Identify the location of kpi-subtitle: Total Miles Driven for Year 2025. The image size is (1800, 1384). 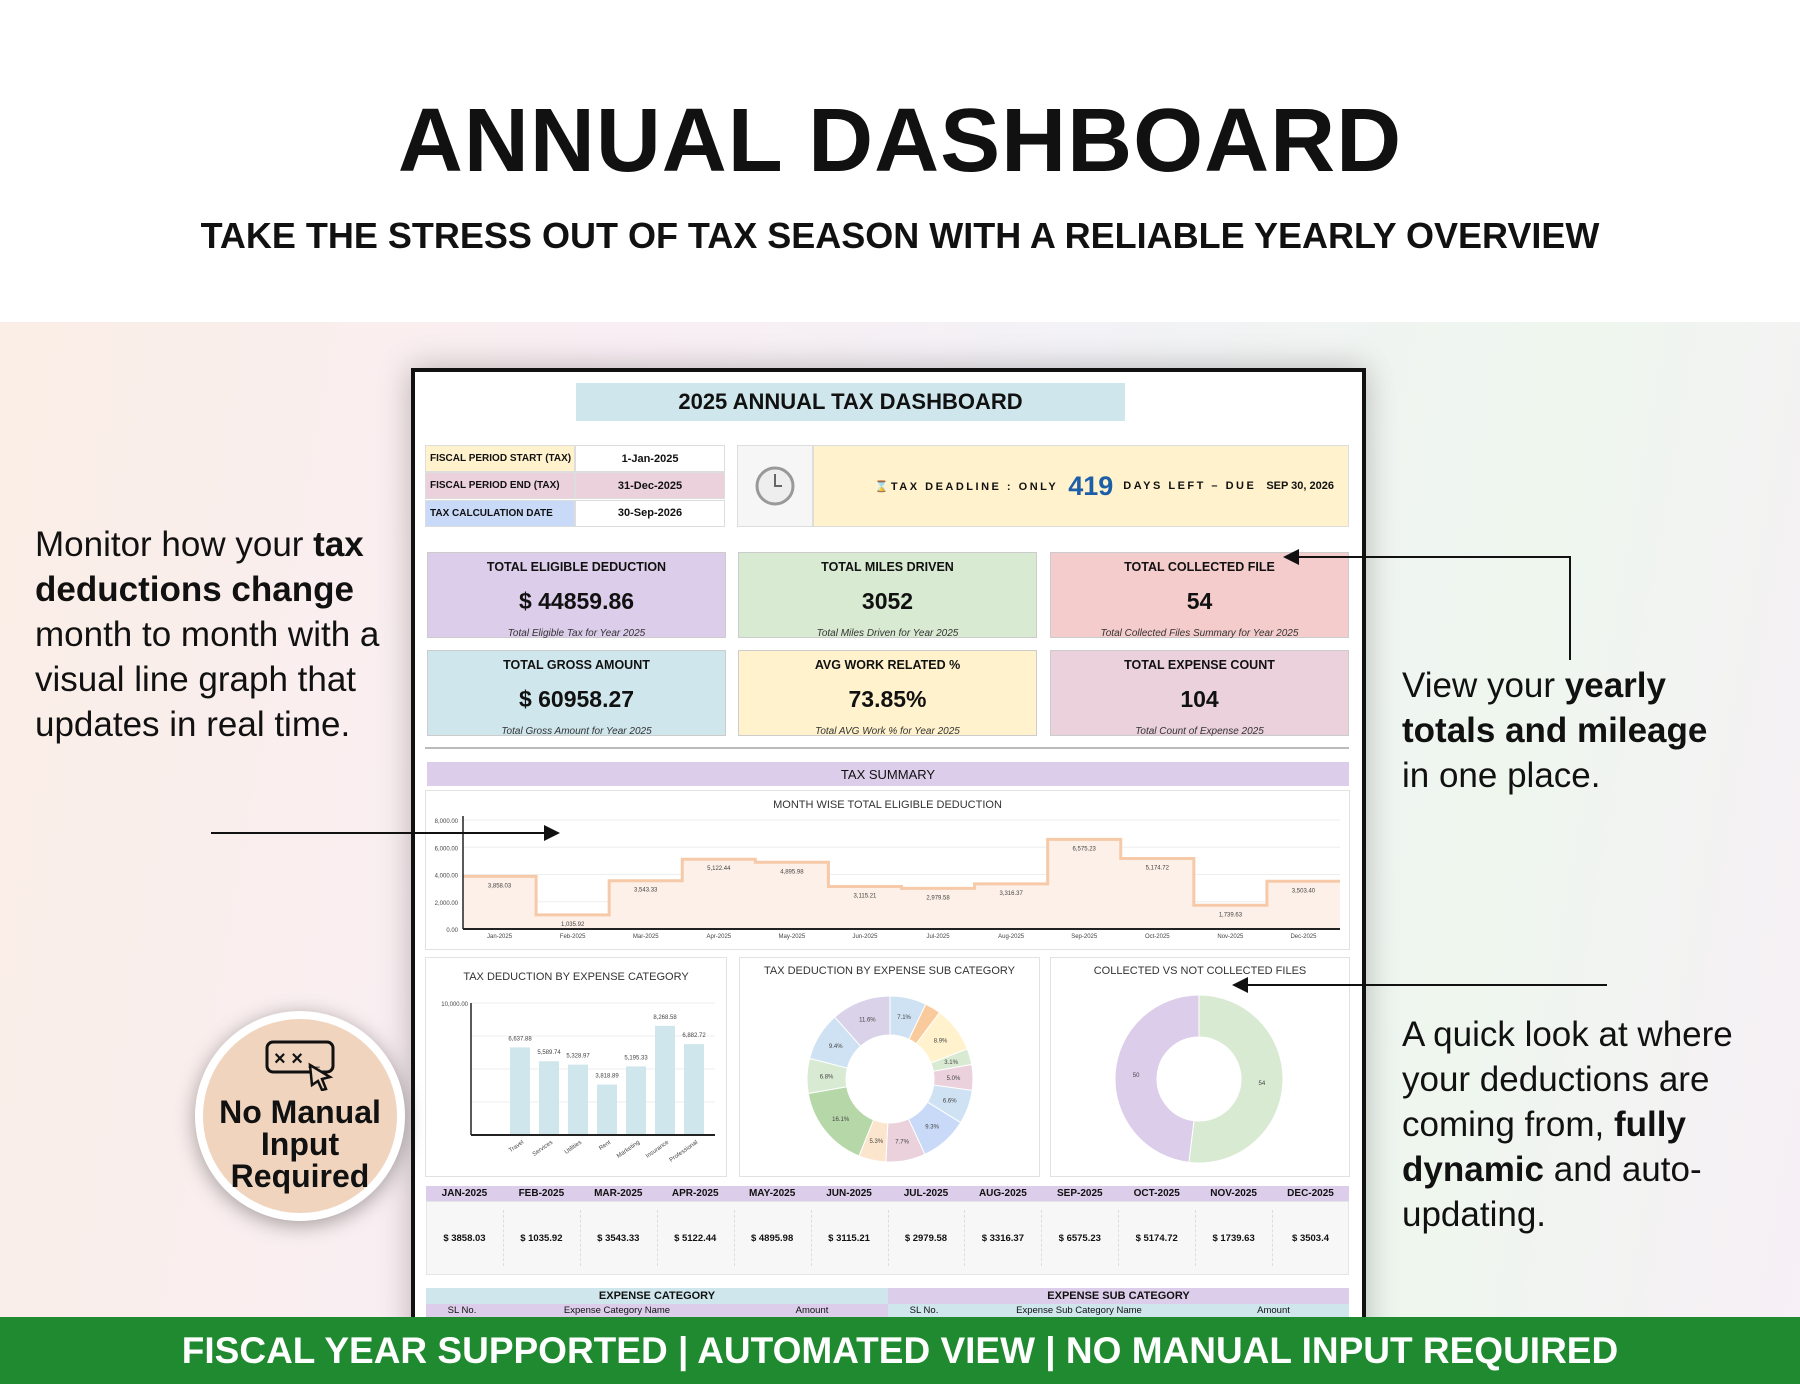
(887, 633).